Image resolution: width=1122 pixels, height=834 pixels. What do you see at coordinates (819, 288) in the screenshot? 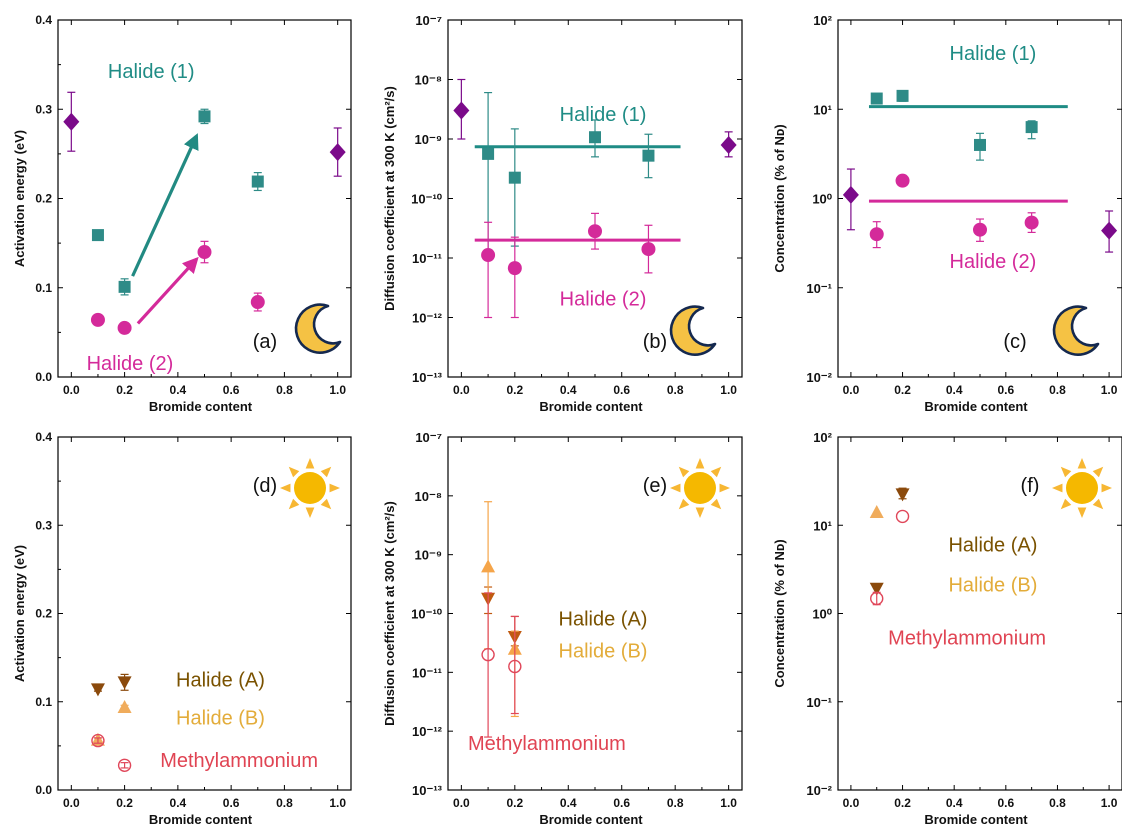
I see `y-tick-label: 10⁻¹` at bounding box center [819, 288].